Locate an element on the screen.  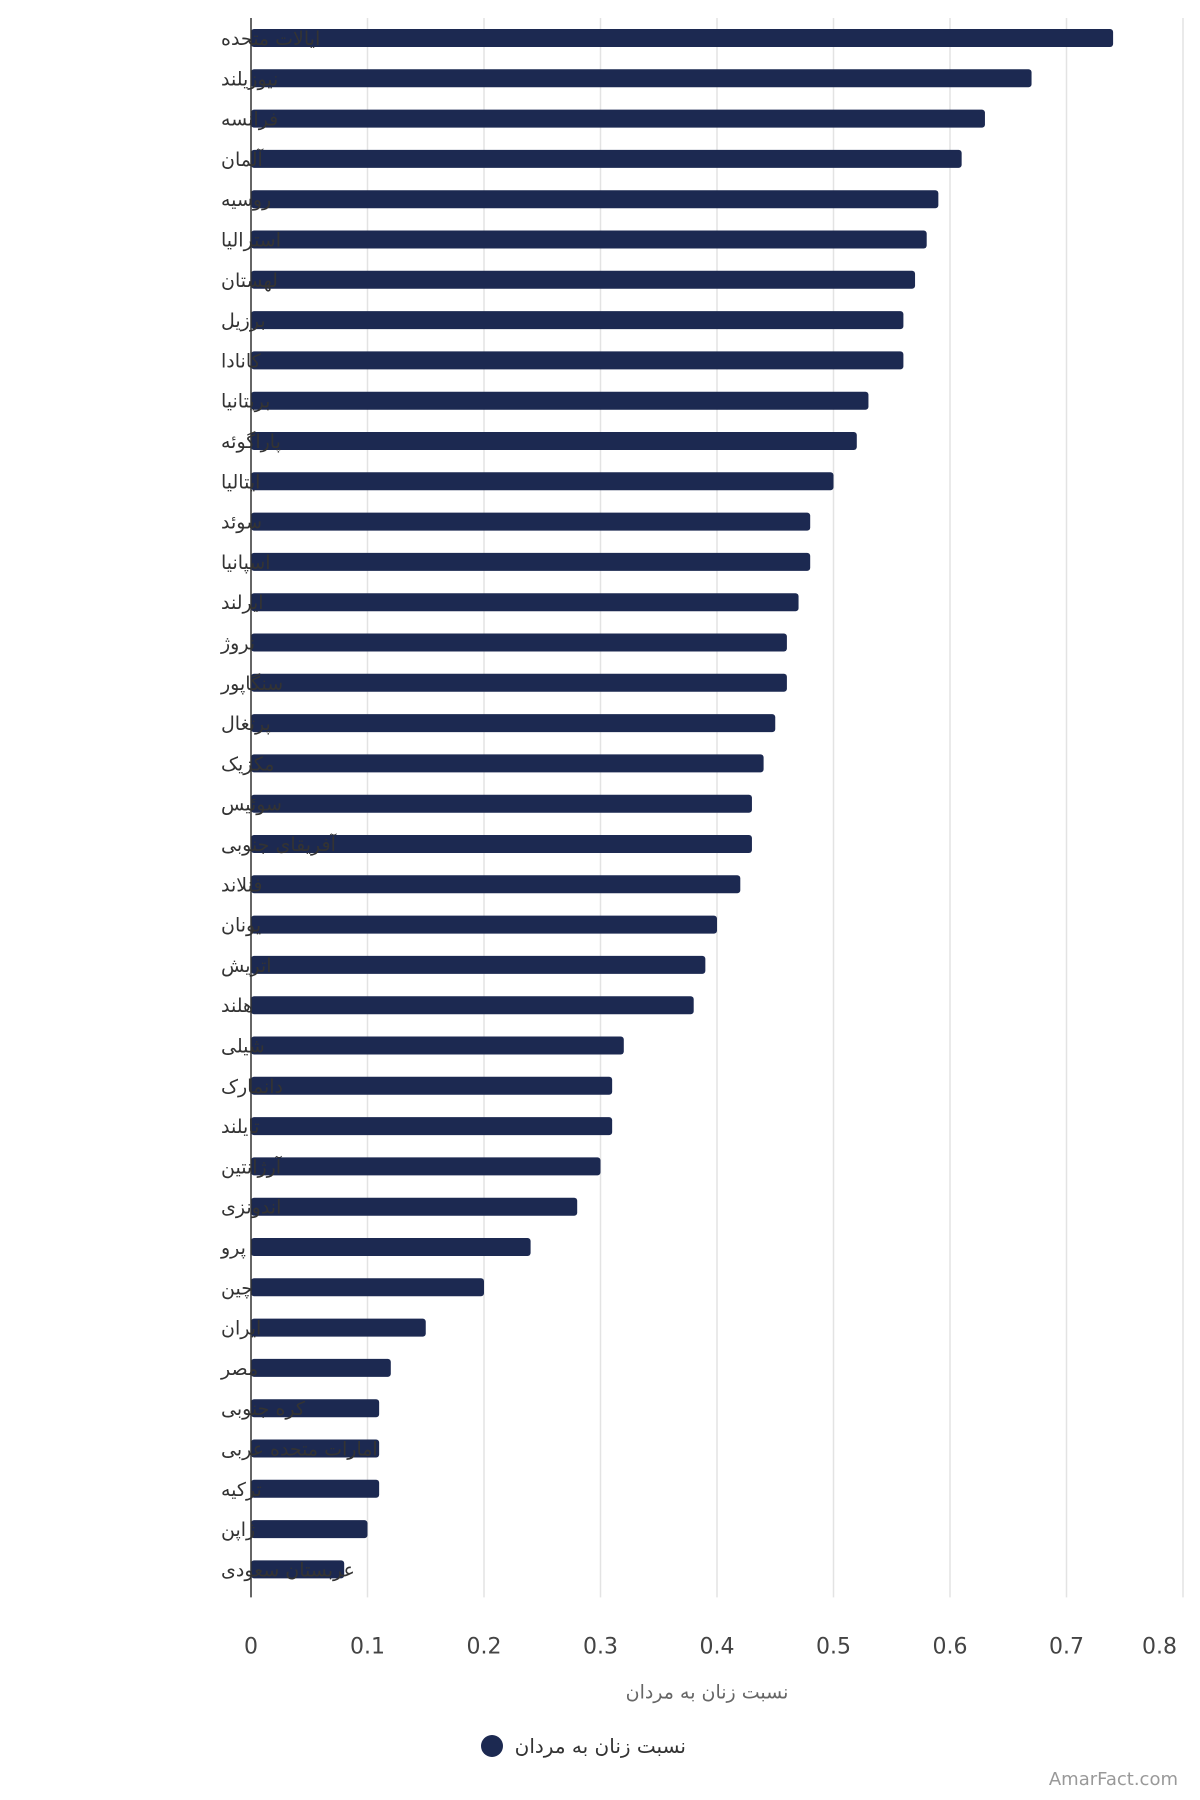
category-label: عربستان سعودی is located at coordinates (288, 1570).